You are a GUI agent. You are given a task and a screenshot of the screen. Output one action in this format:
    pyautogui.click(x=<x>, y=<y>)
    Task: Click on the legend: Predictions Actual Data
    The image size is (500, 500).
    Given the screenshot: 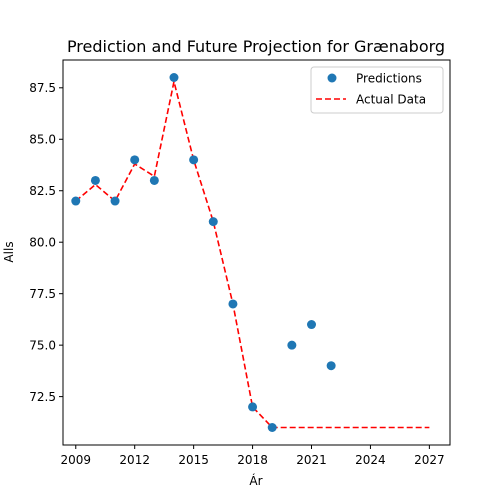 What is the action you would take?
    pyautogui.click(x=377, y=90)
    